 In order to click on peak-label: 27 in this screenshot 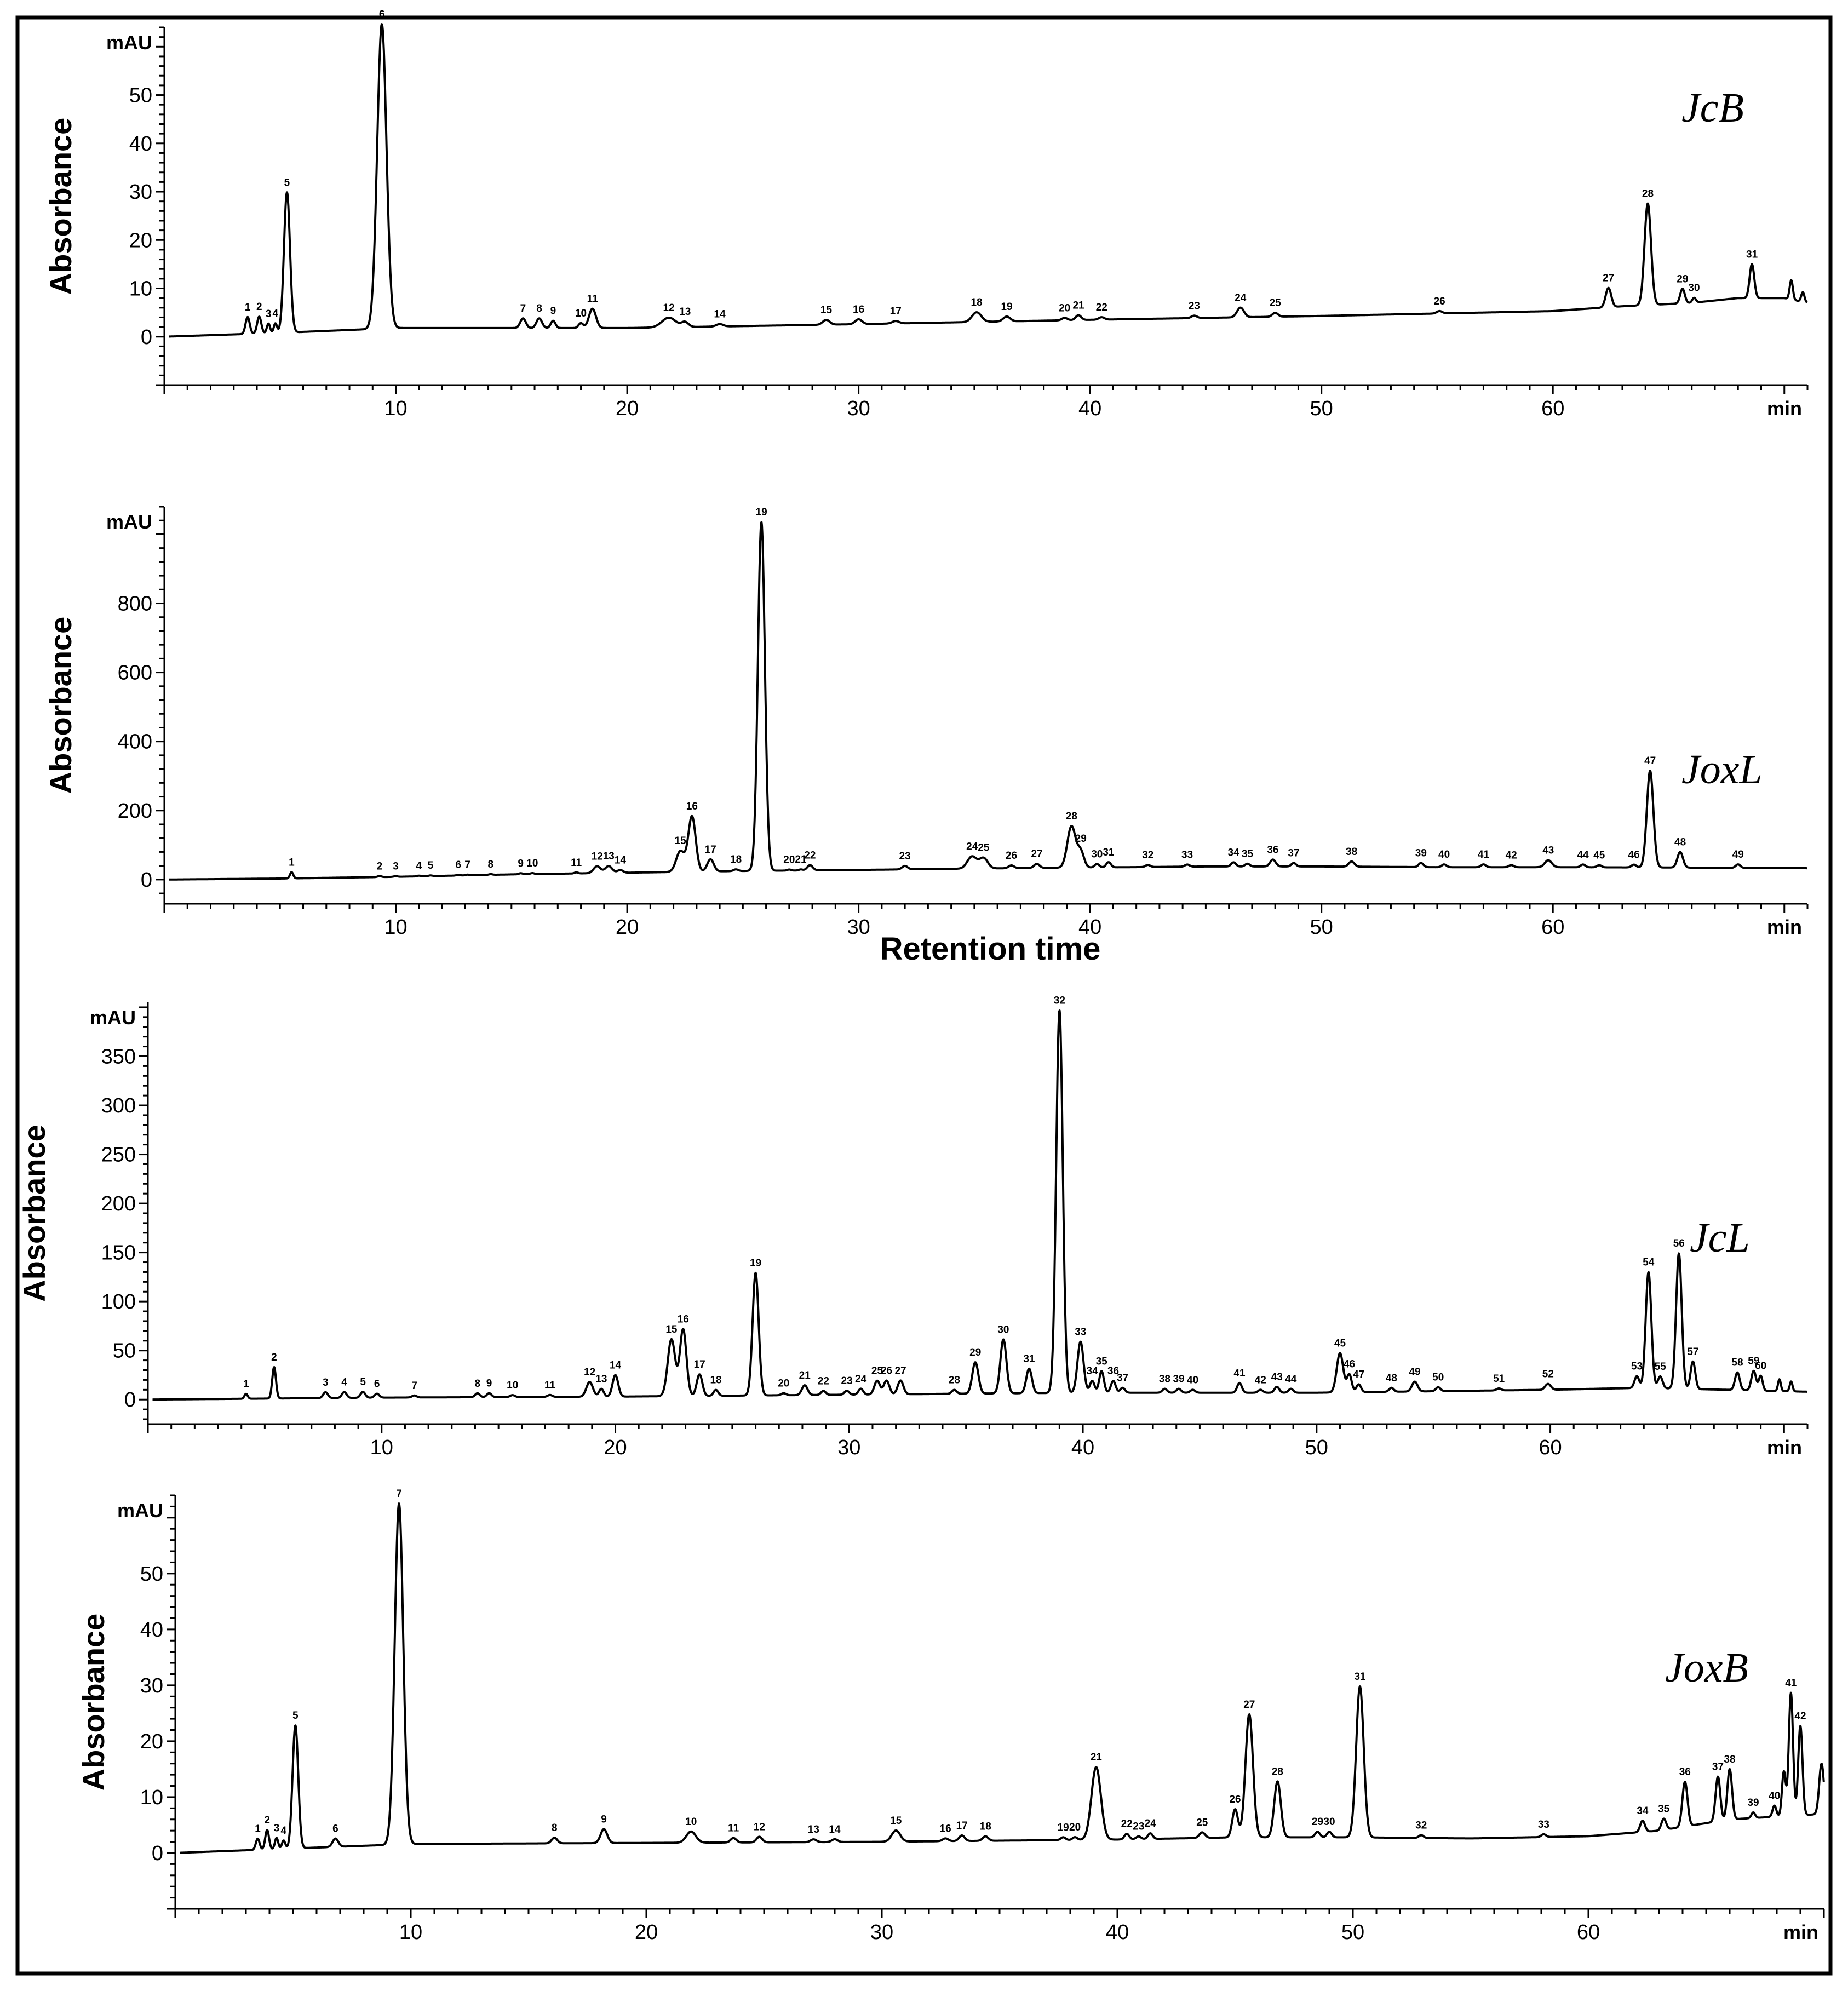, I will do `click(1249, 1705)`.